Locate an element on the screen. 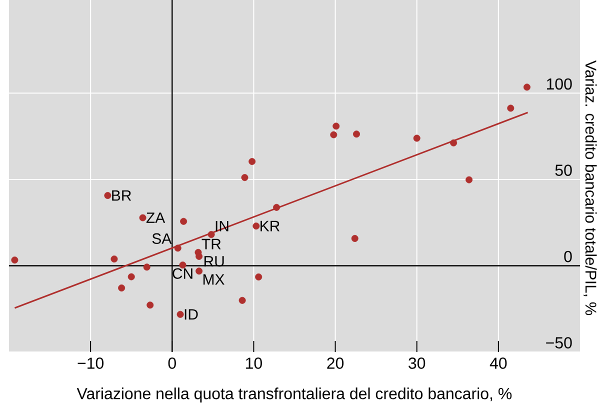 The height and width of the screenshot is (408, 603). annotation: IN is located at coordinates (222, 226).